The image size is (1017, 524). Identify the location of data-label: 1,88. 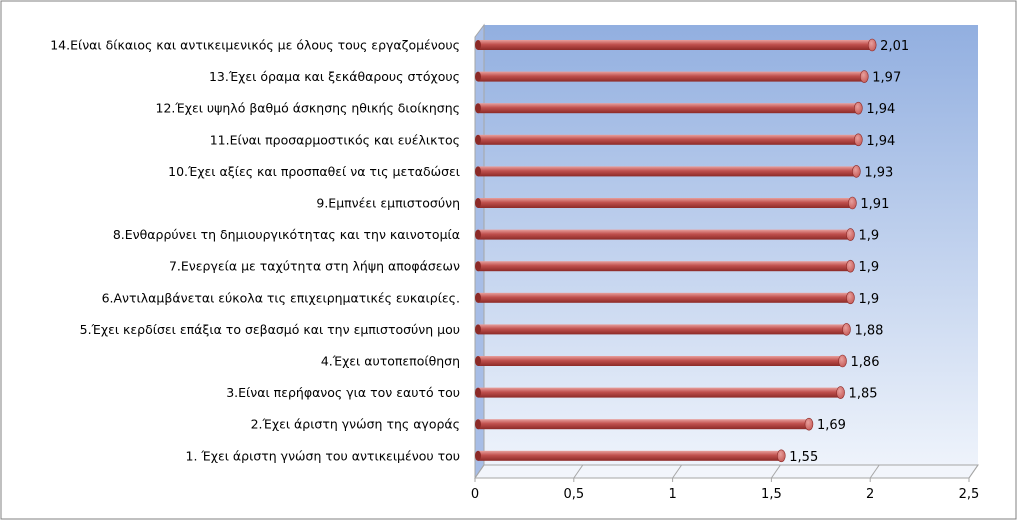
(868, 330).